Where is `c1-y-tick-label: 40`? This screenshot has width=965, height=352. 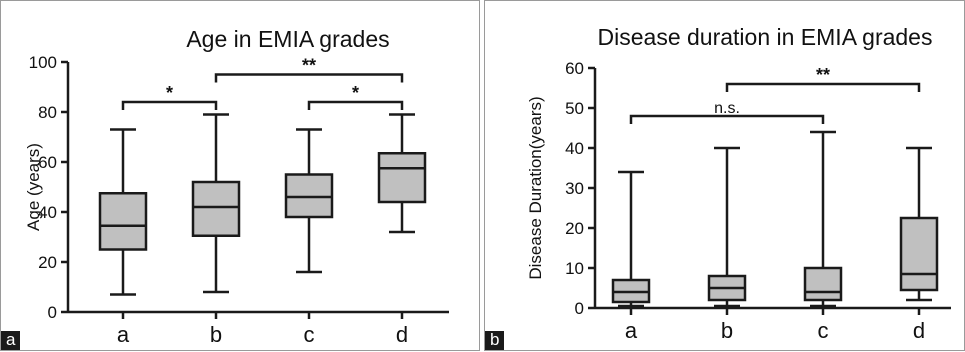
c1-y-tick-label: 40 is located at coordinates (574, 148).